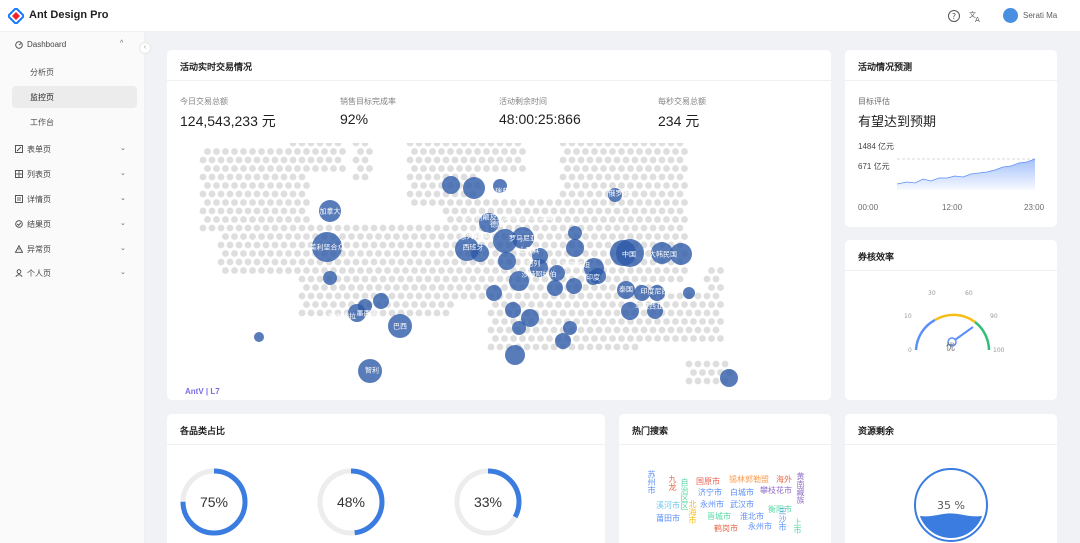 The image size is (1080, 543). What do you see at coordinates (684, 494) in the screenshot?
I see `word-cloud-item: 自治区区` at bounding box center [684, 494].